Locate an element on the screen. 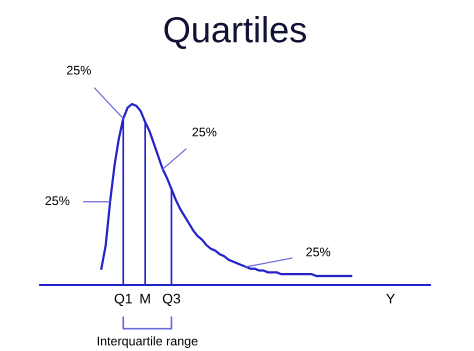 This screenshot has width=474, height=351. x-tick-label: Q3 is located at coordinates (171, 300).